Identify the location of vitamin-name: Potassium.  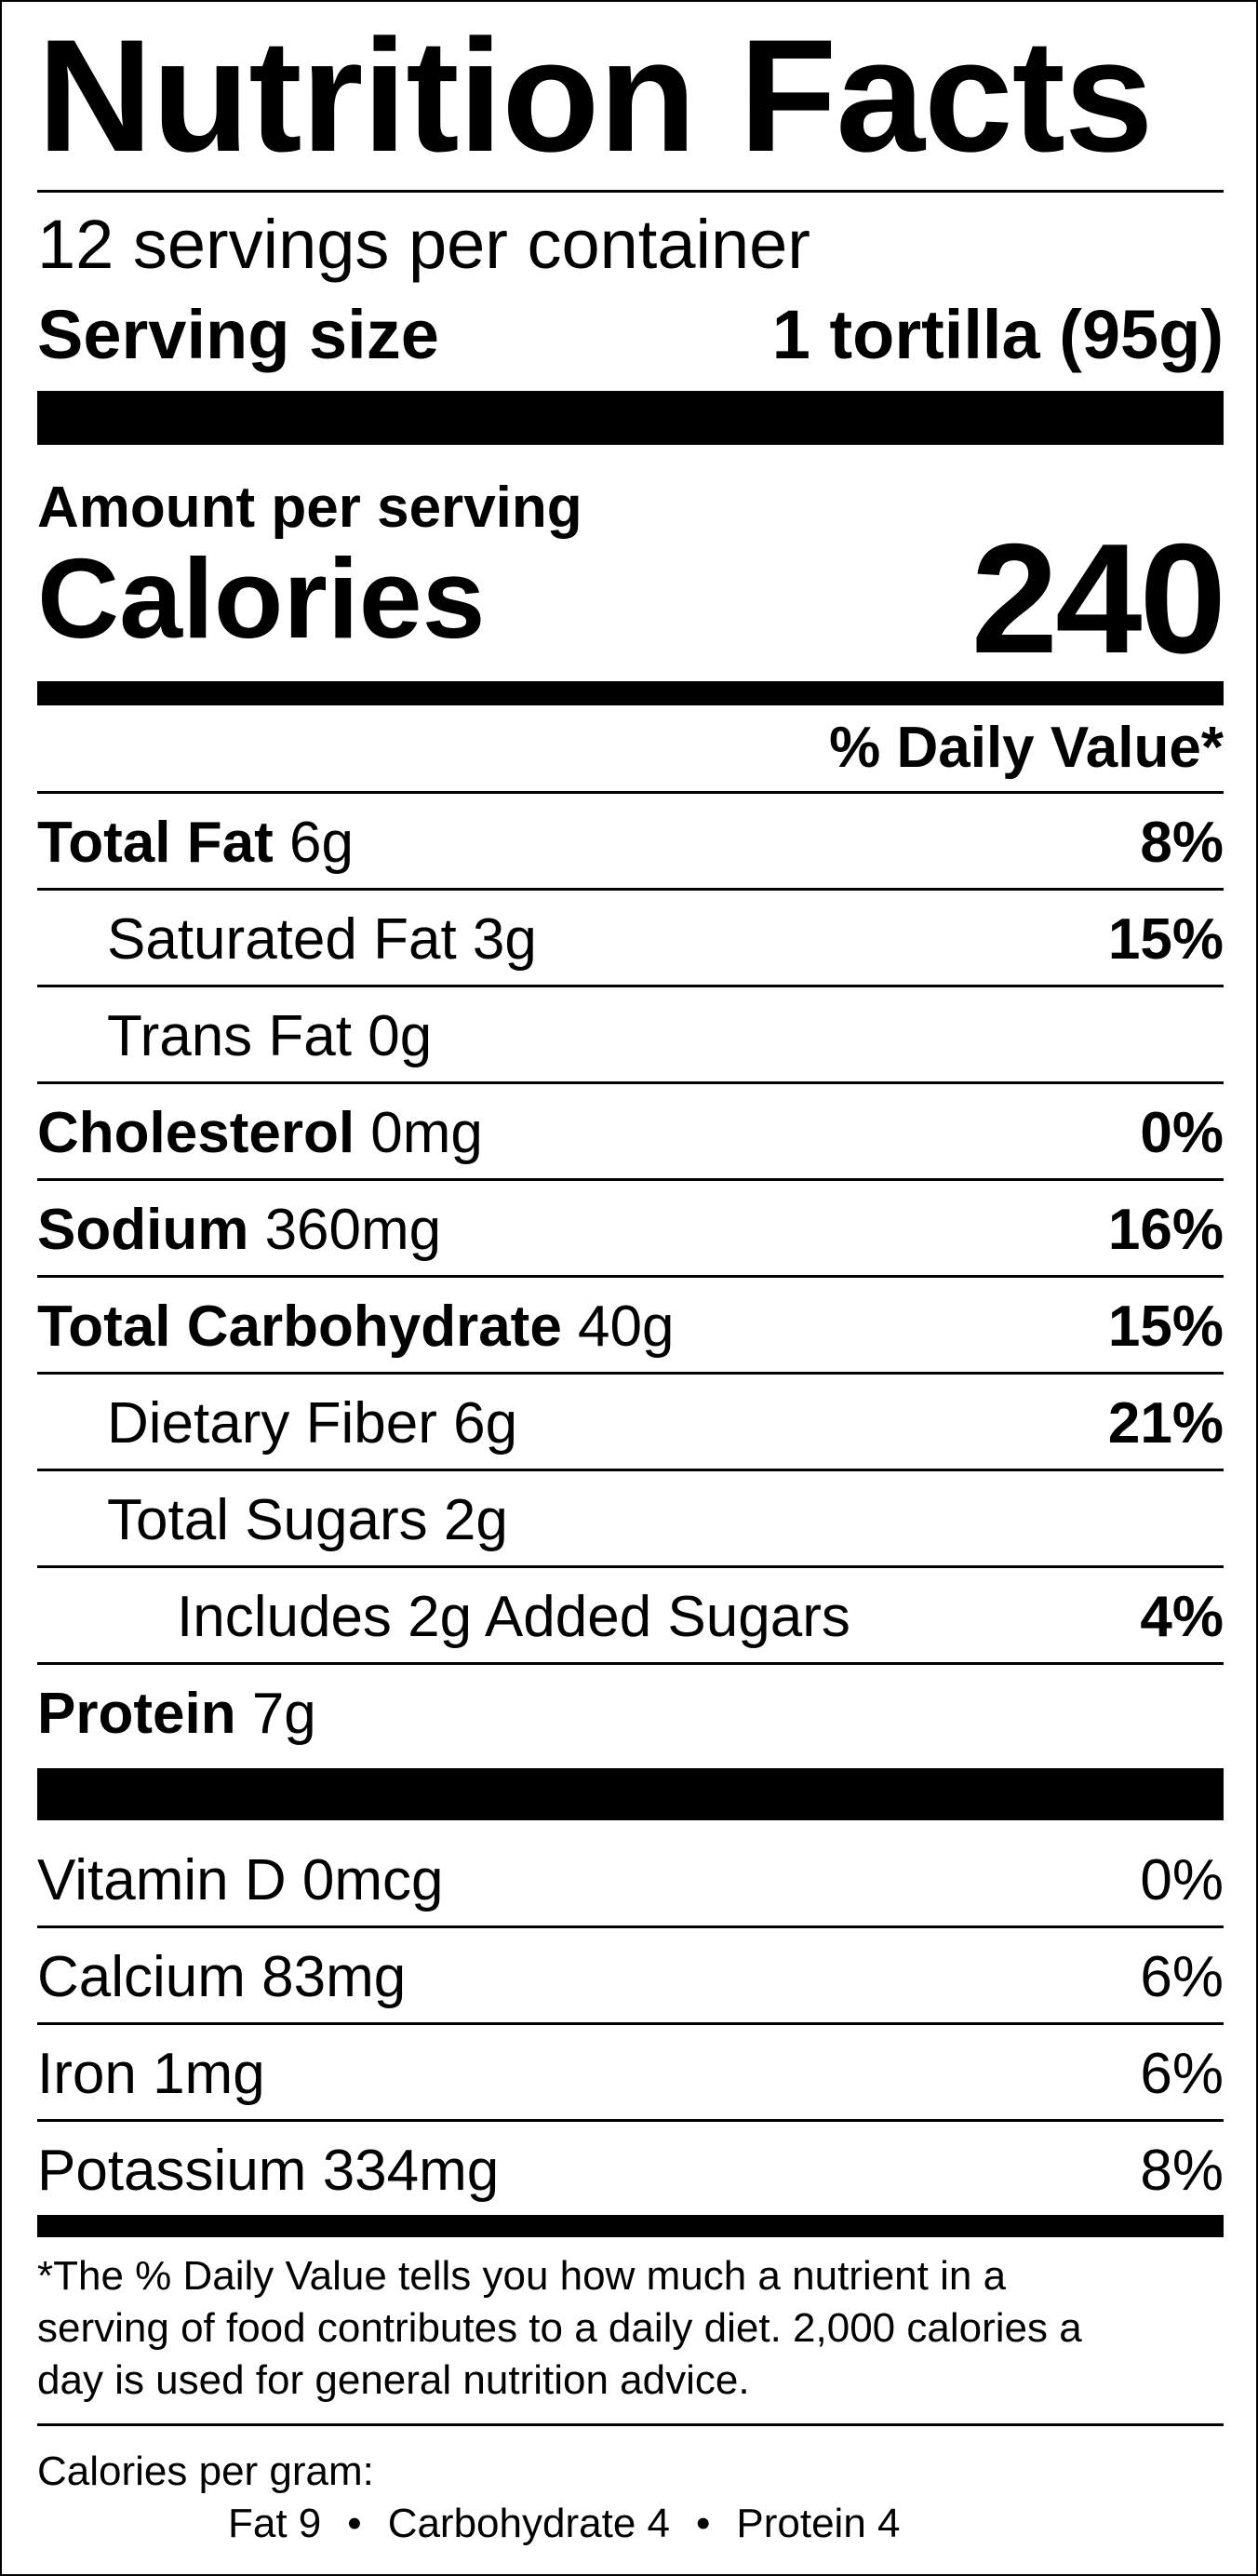
(172, 2170).